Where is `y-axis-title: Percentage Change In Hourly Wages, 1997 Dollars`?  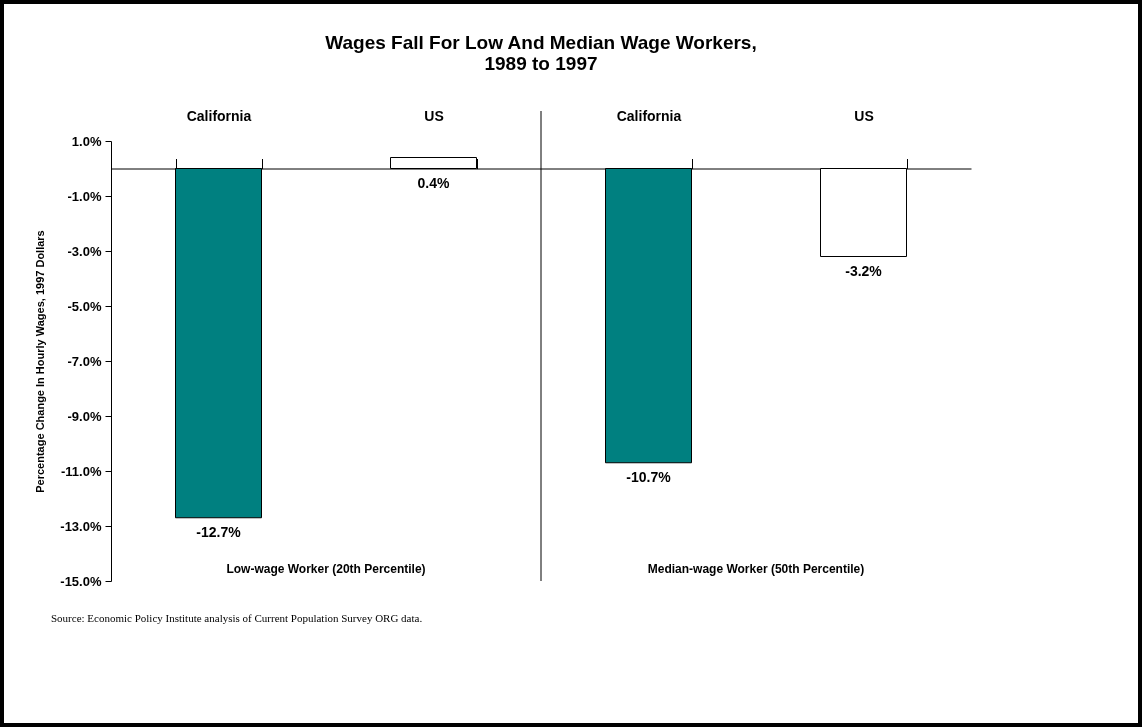 y-axis-title: Percentage Change In Hourly Wages, 1997 Dollars is located at coordinates (40, 361).